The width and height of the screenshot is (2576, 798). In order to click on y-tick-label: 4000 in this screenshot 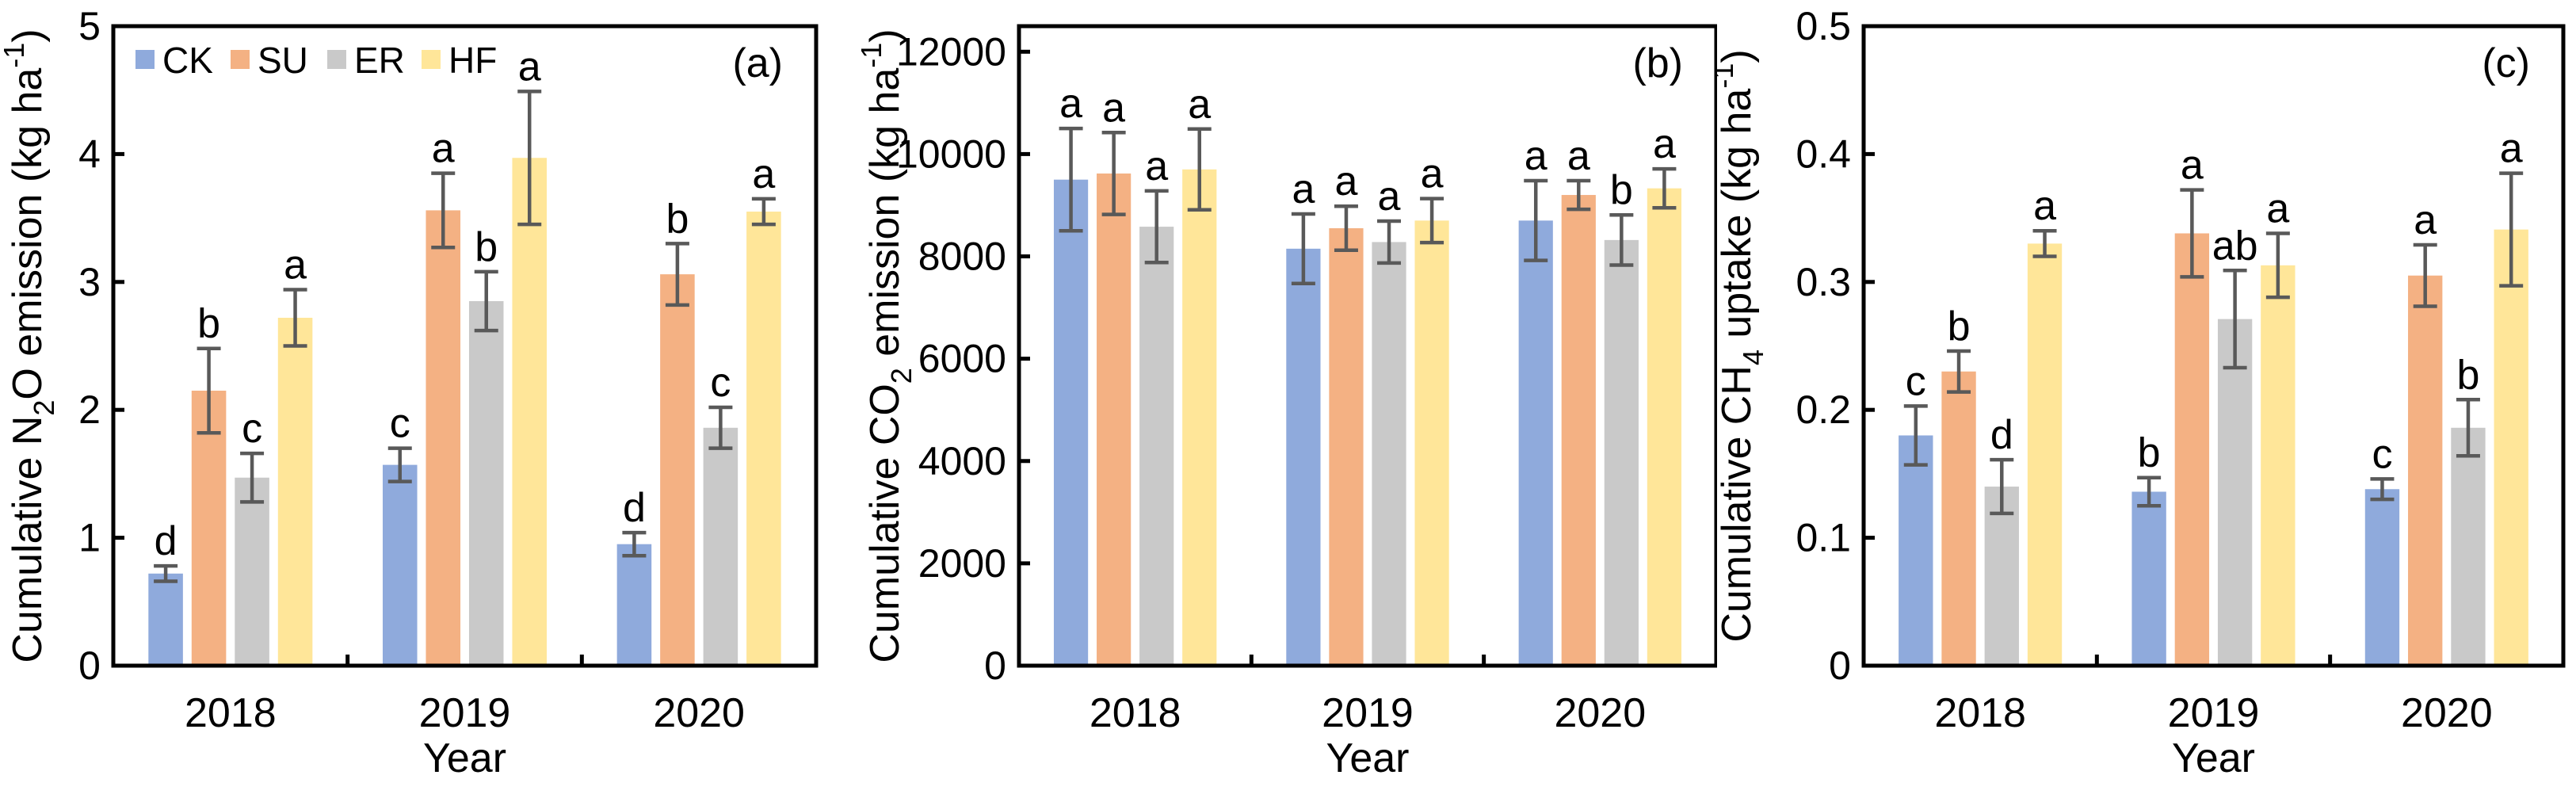, I will do `click(962, 461)`.